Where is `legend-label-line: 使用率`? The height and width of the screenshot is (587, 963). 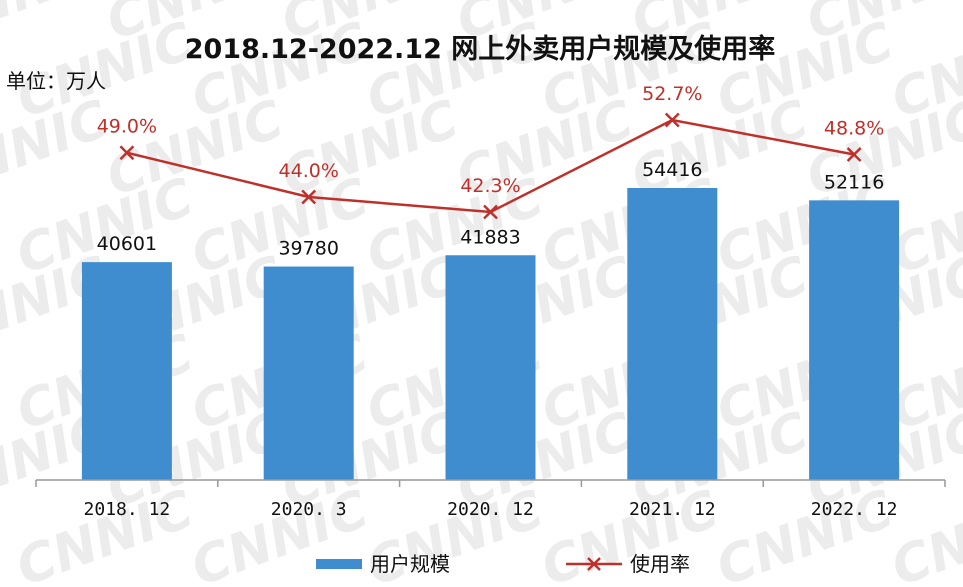 legend-label-line: 使用率 is located at coordinates (660, 564).